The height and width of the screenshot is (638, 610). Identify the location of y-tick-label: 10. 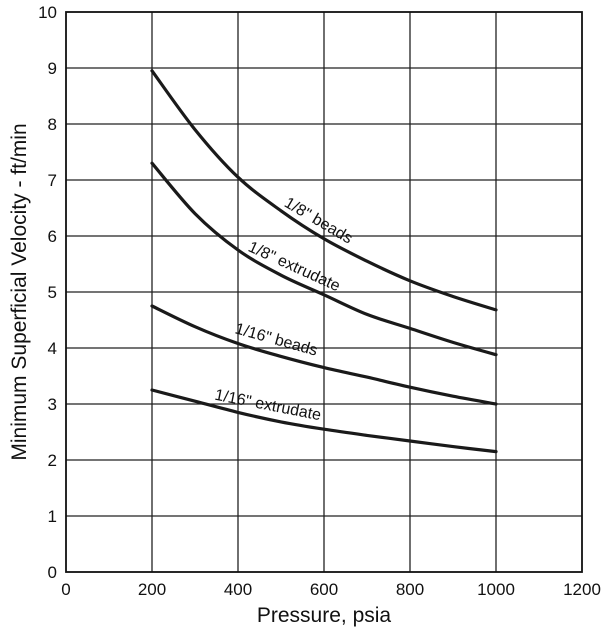
(47, 12).